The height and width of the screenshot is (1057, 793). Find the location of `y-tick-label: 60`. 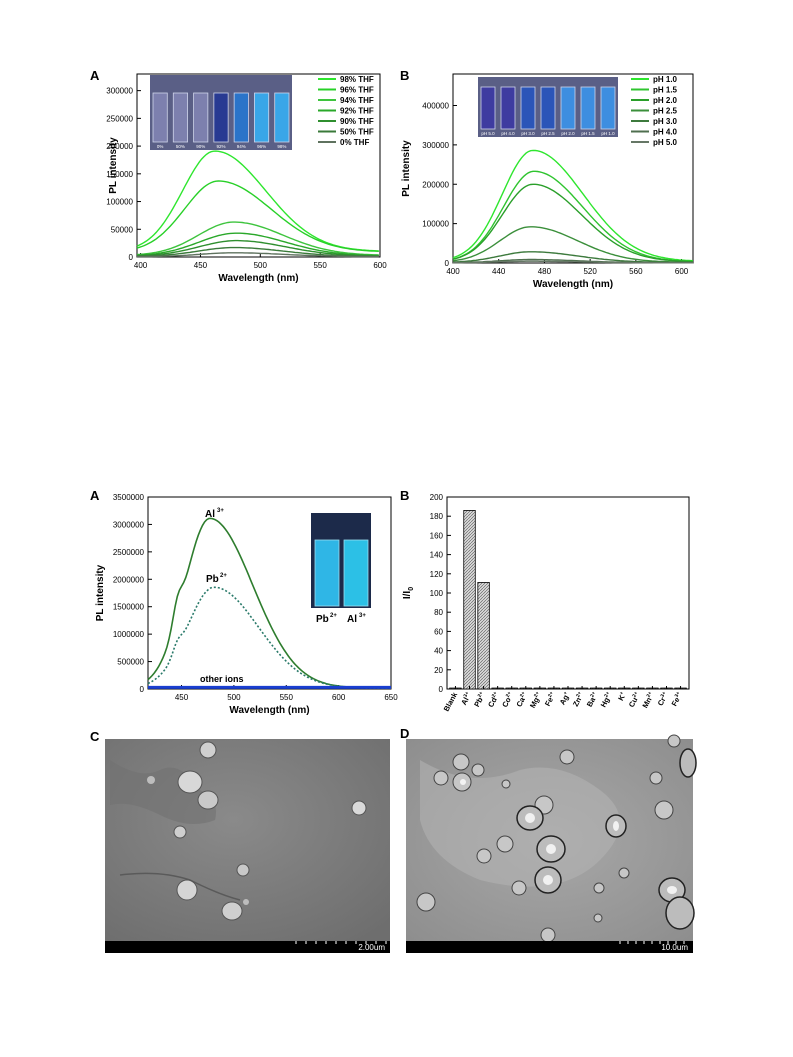

y-tick-label: 60 is located at coordinates (438, 631).